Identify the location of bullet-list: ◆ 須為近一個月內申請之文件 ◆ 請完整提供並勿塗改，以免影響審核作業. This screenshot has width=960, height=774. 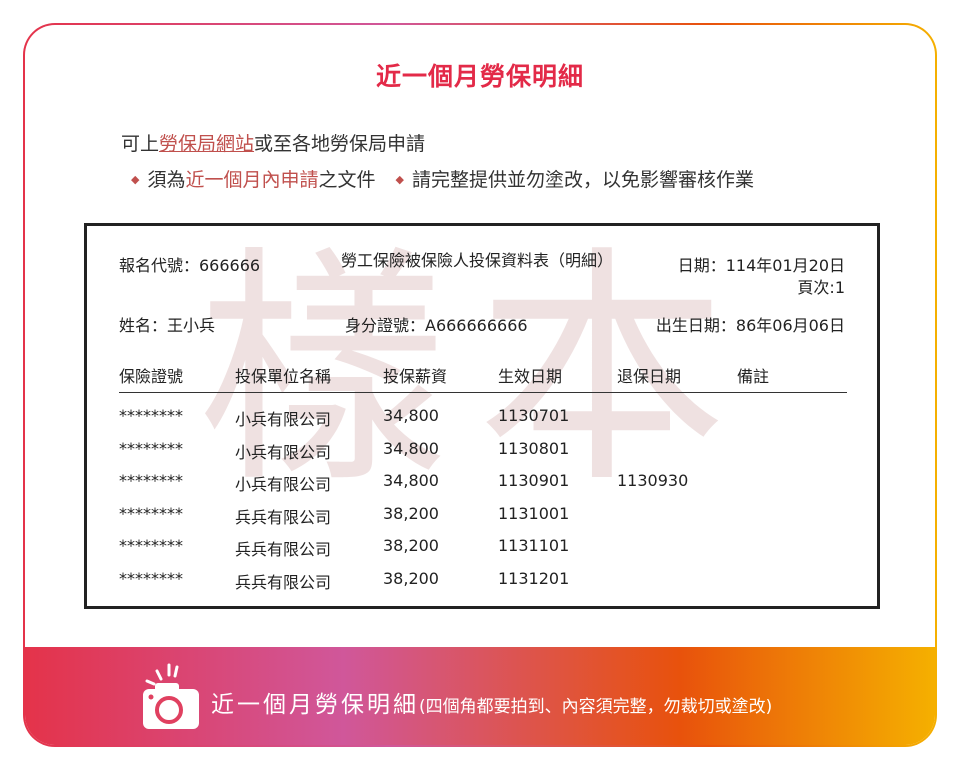
(442, 178).